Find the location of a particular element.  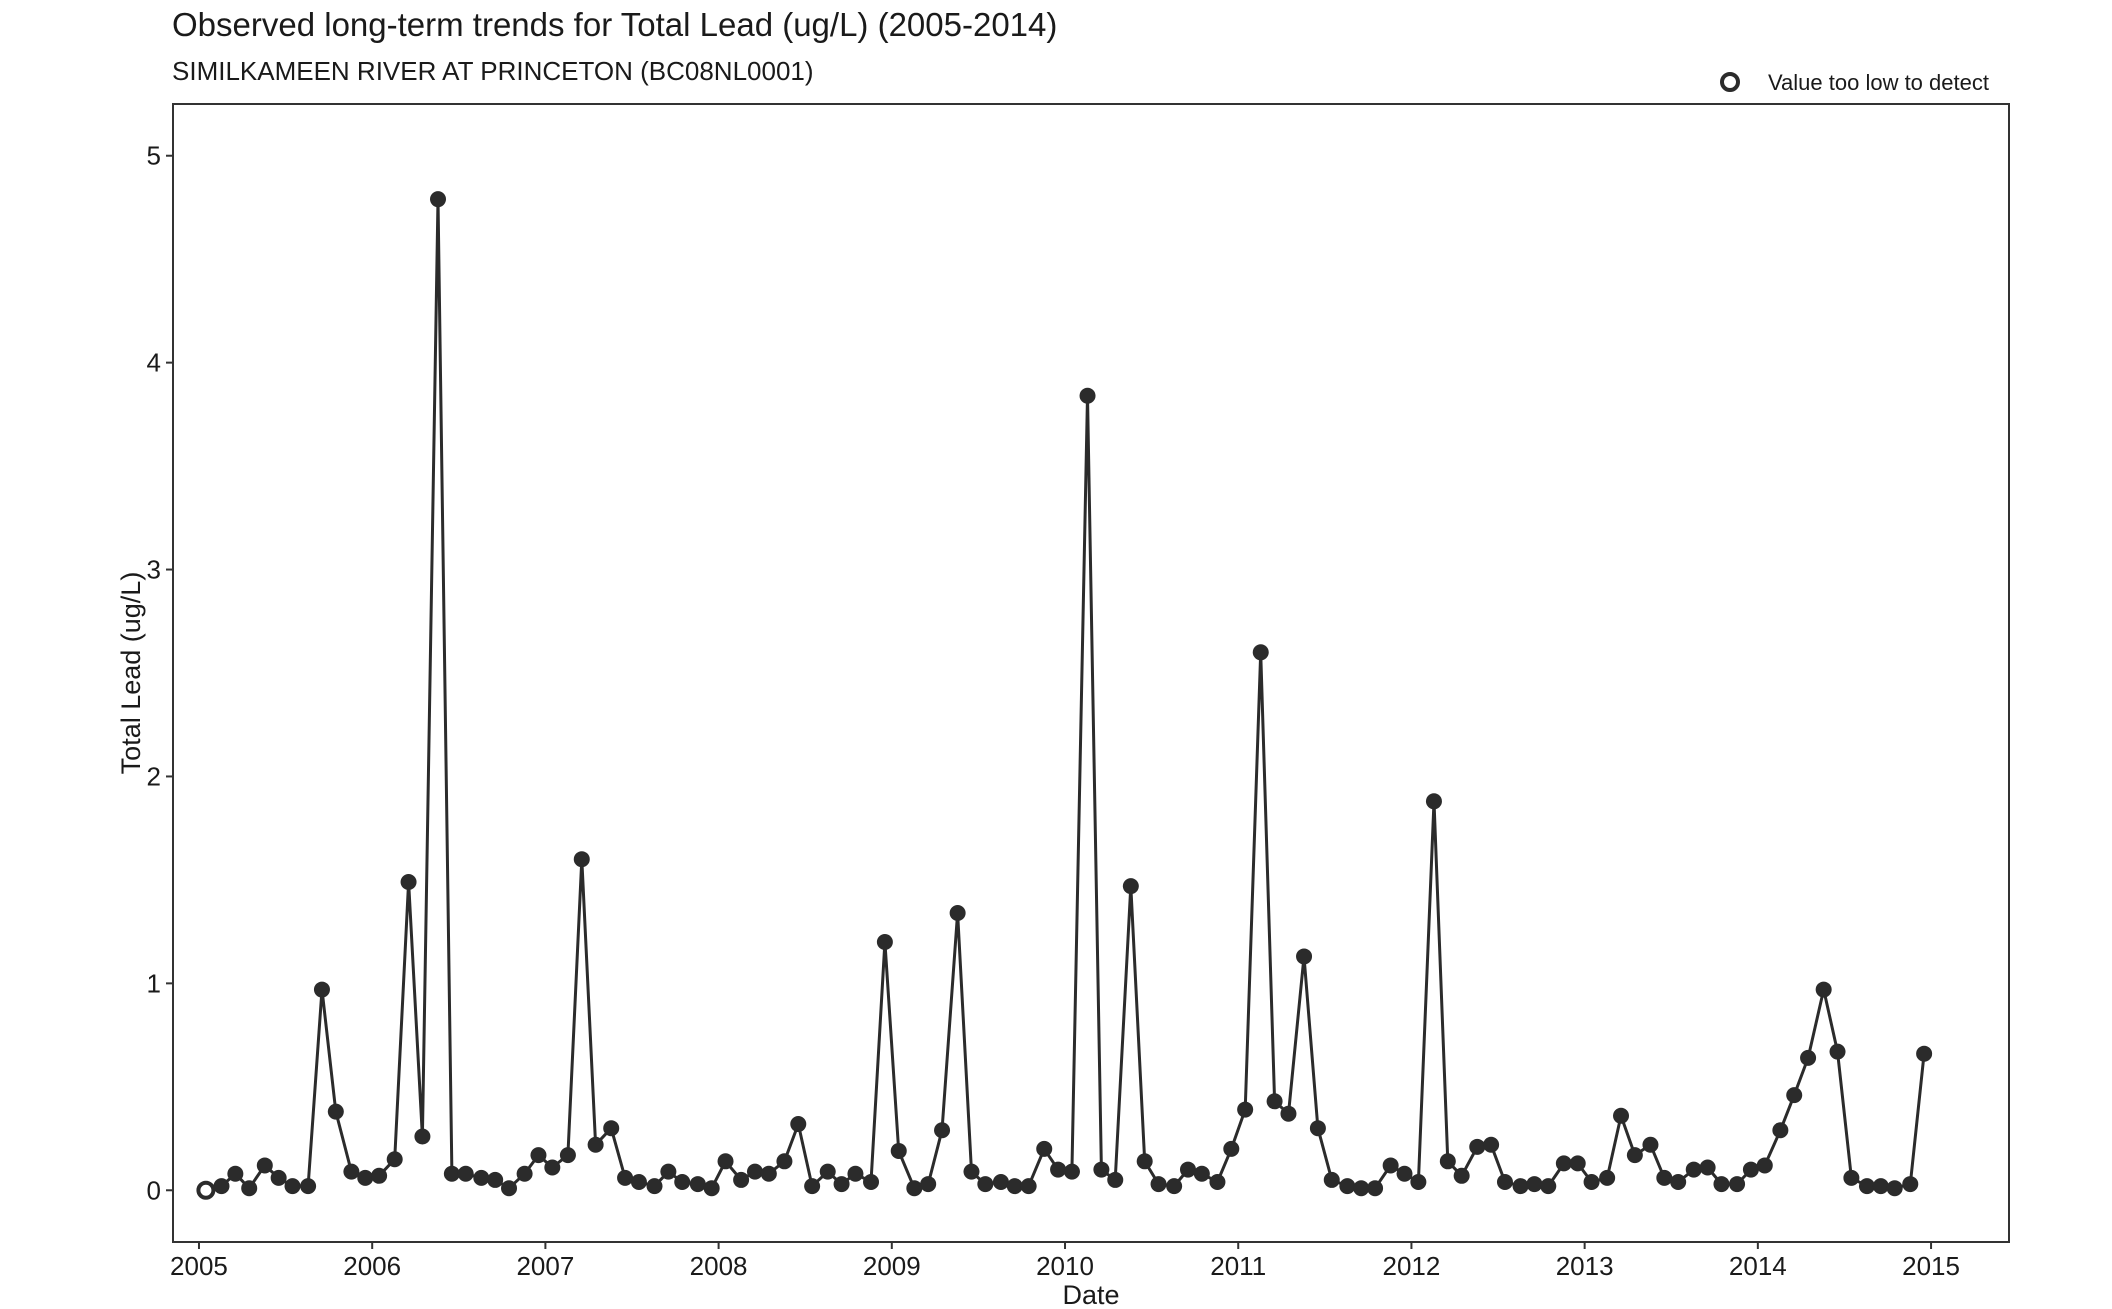

y-tick-label: 1 is located at coordinates (154, 983).